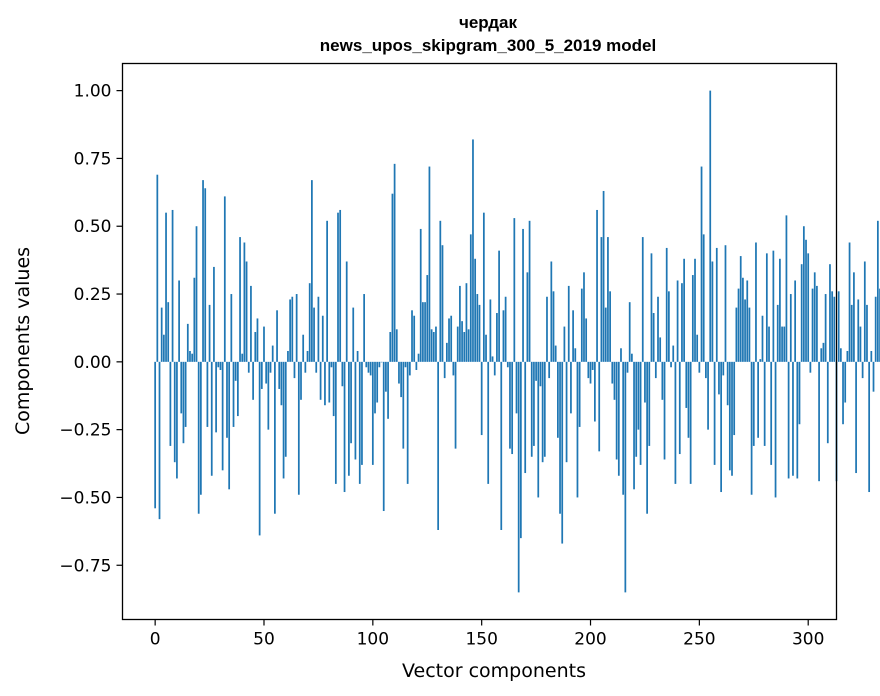 The height and width of the screenshot is (696, 880). What do you see at coordinates (85, 566) in the screenshot?
I see `y-tick-label: −0.75` at bounding box center [85, 566].